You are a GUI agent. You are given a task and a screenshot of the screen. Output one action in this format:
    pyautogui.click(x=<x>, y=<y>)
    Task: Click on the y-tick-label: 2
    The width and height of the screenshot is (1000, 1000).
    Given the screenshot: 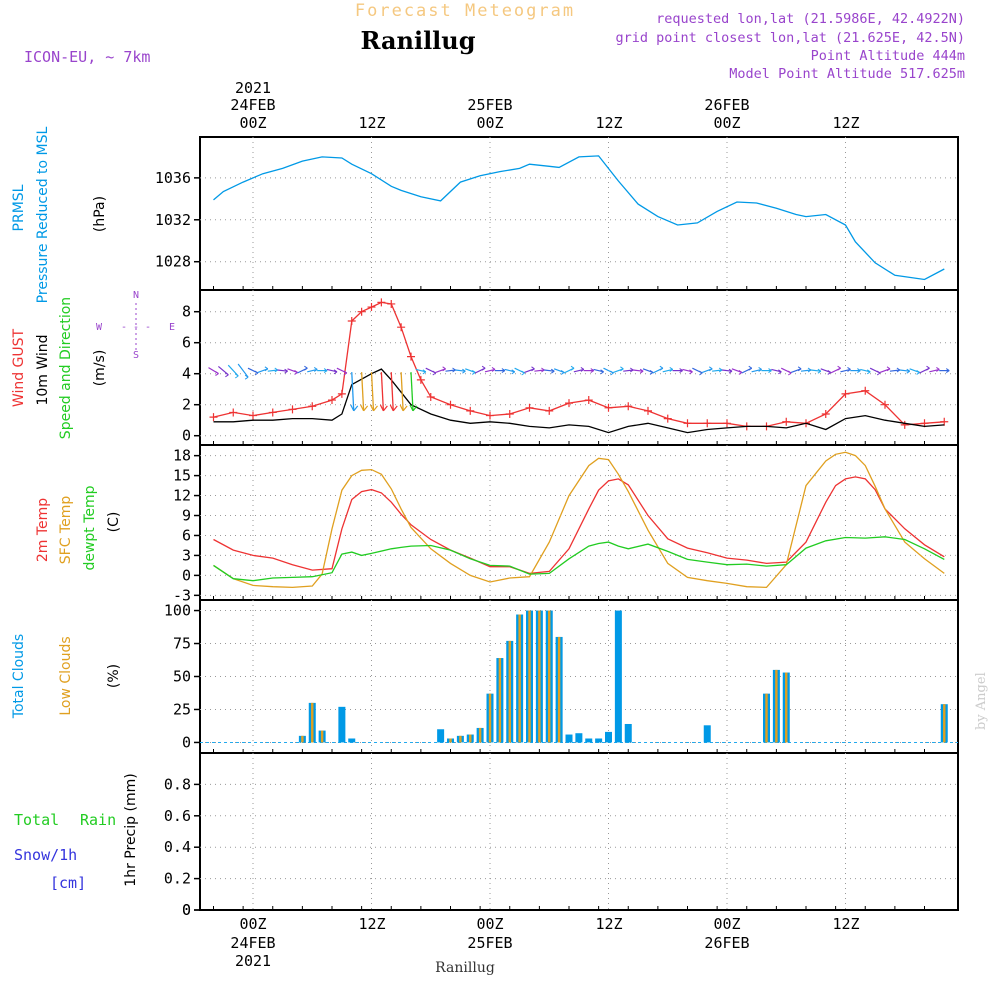 What is the action you would take?
    pyautogui.click(x=186, y=405)
    